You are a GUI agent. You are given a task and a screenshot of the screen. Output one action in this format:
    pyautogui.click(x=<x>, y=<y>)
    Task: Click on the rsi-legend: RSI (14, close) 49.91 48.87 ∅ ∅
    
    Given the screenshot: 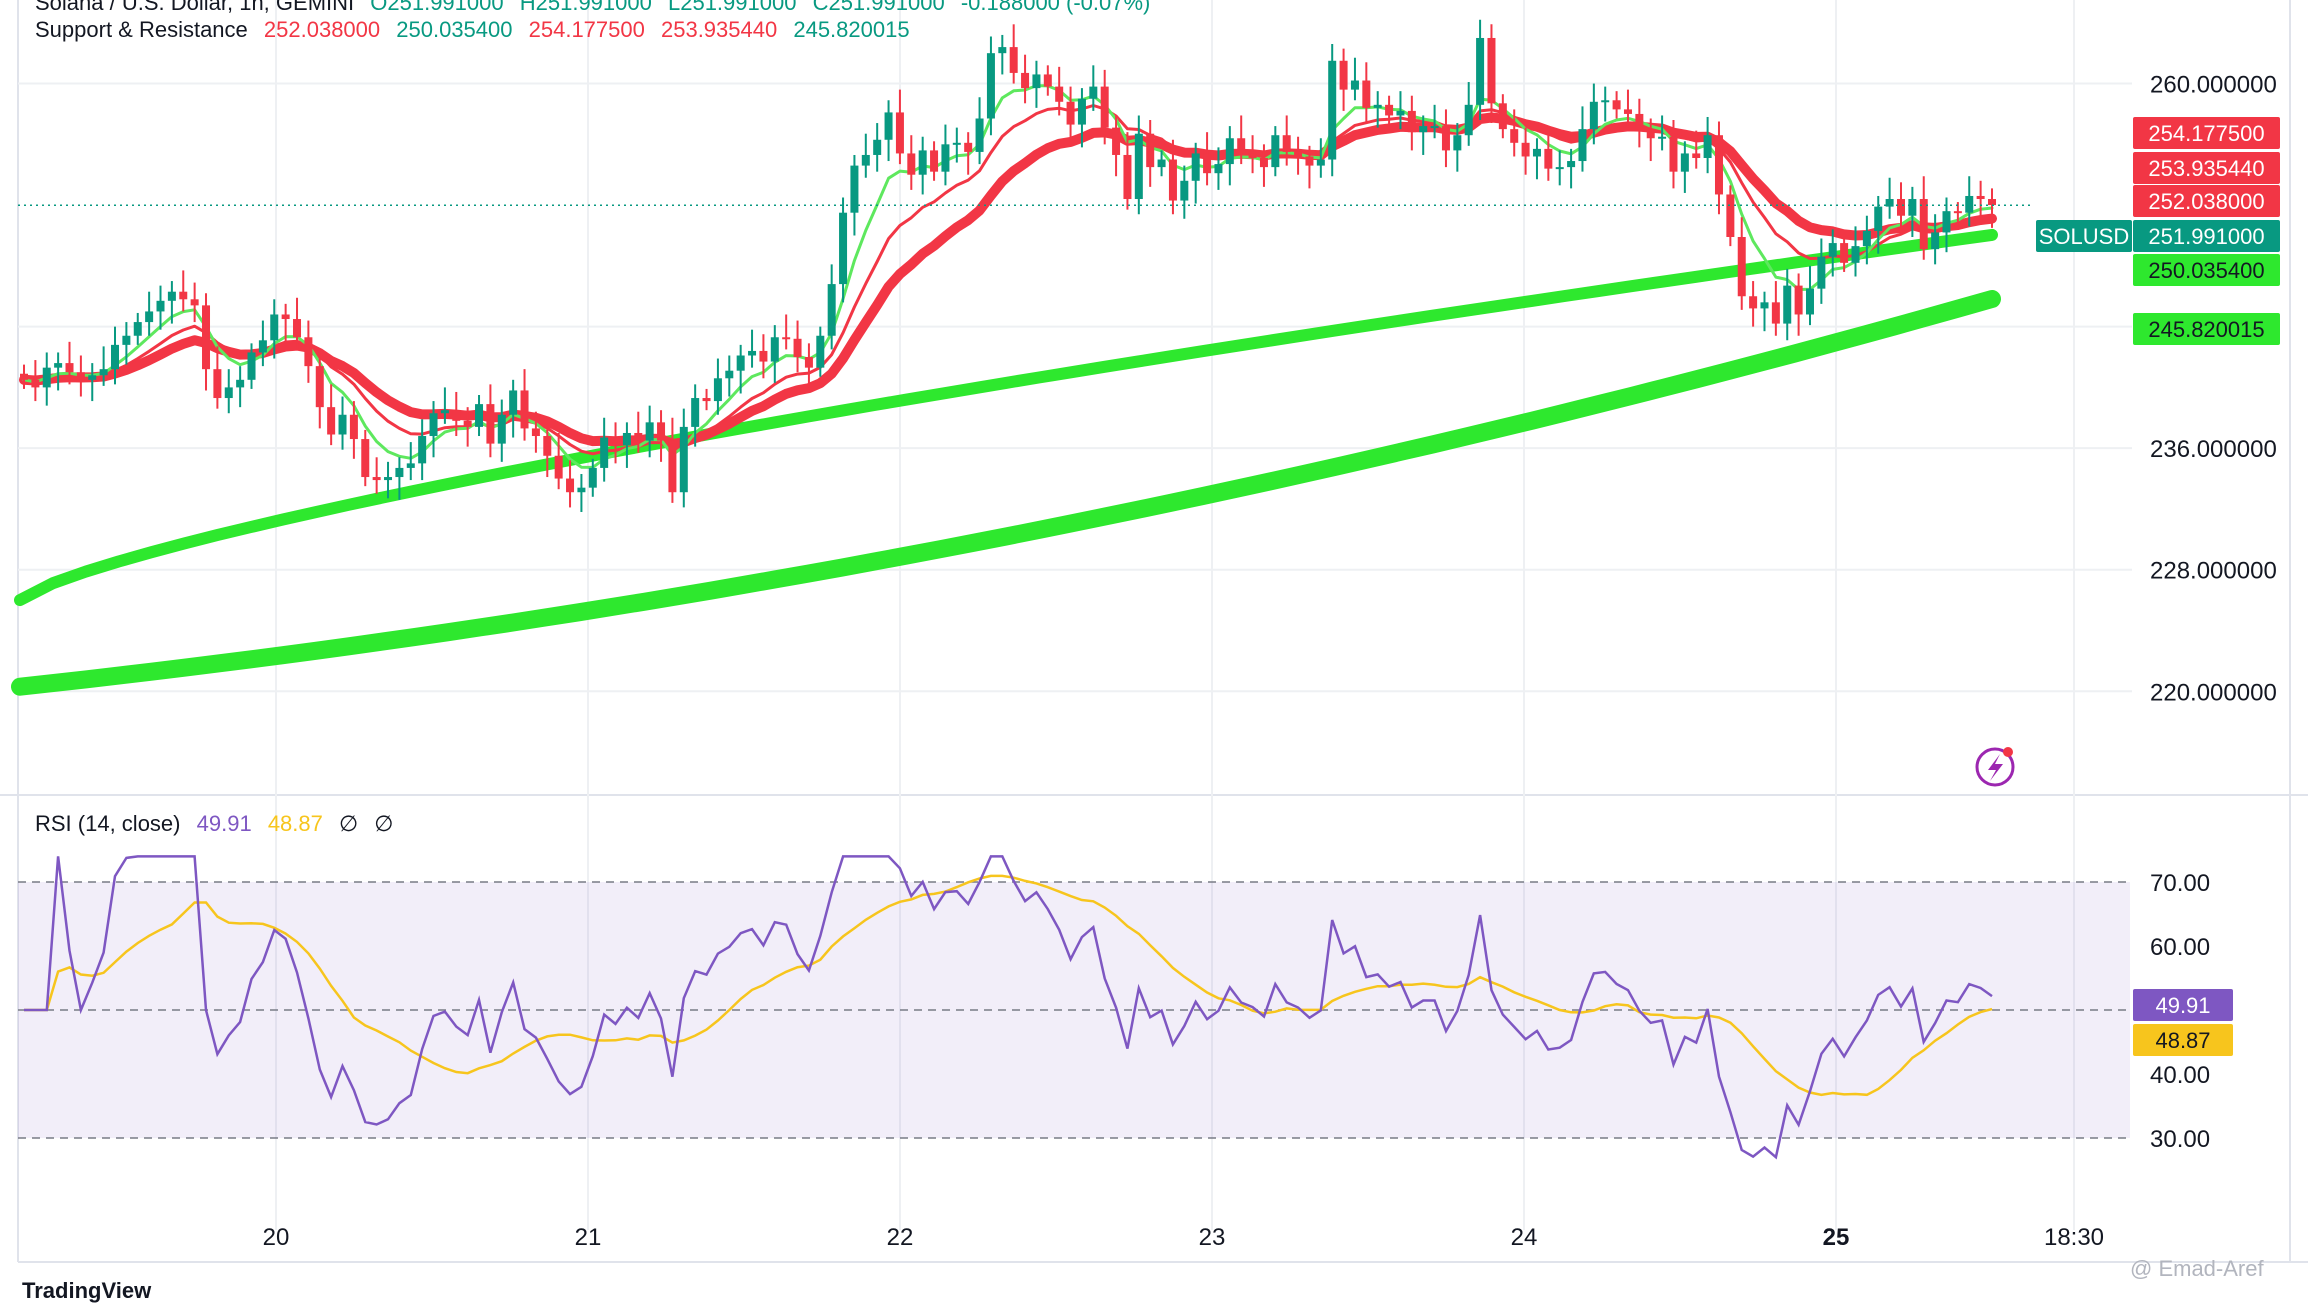 What is the action you would take?
    pyautogui.click(x=219, y=824)
    